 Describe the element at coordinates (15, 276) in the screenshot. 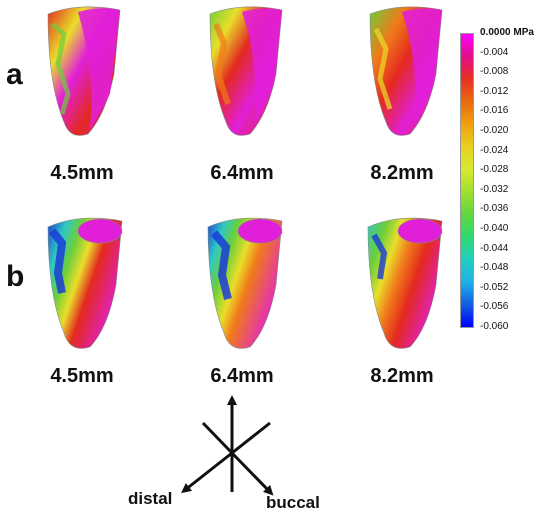

I see `panel-label-b: b` at that location.